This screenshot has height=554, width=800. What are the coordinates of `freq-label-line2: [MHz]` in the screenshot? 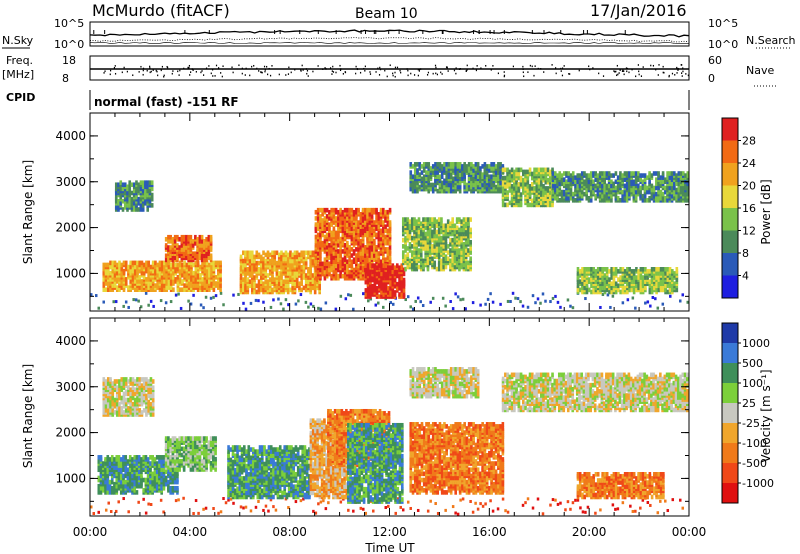 It's located at (18, 74).